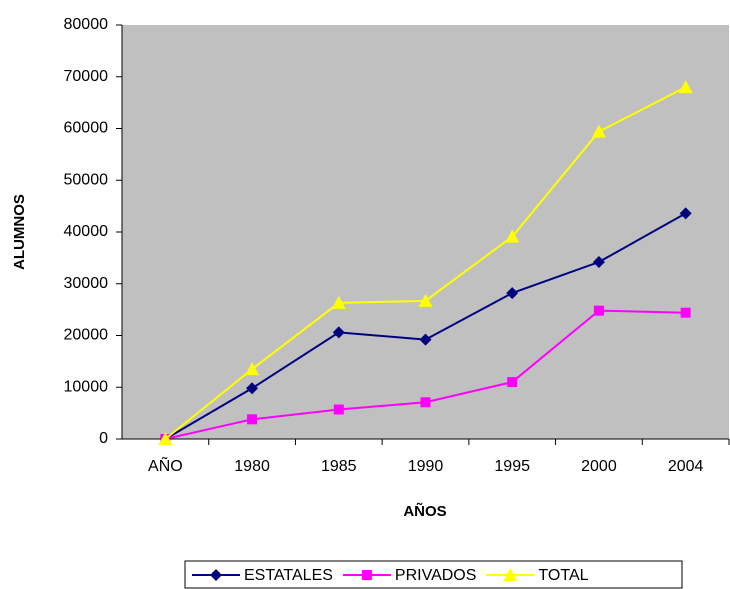 The height and width of the screenshot is (589, 730). I want to click on x-tick-label: 1985, so click(339, 466).